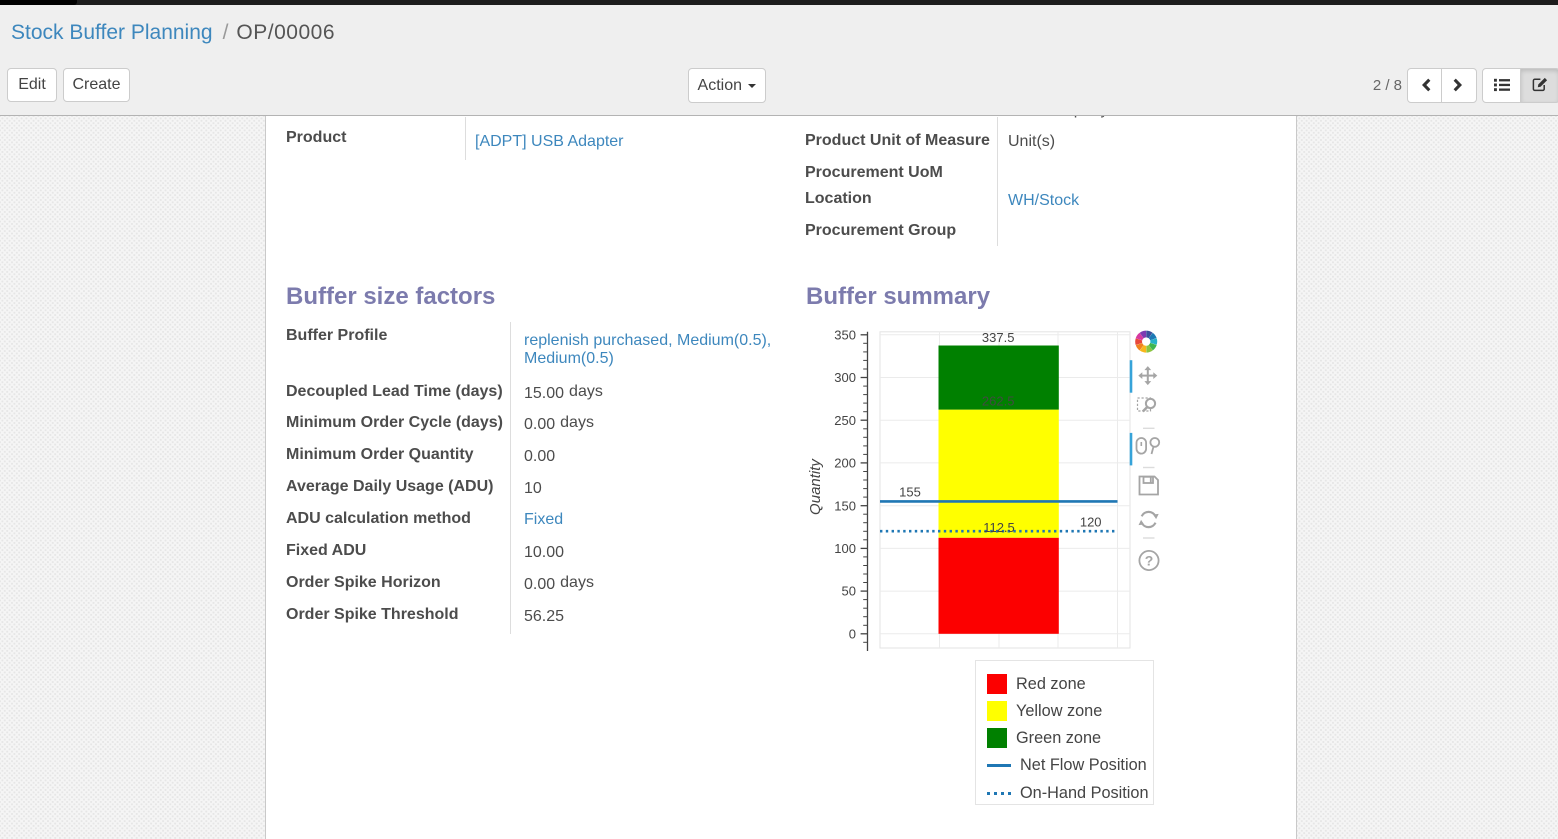 The height and width of the screenshot is (839, 1558). What do you see at coordinates (845, 334) in the screenshot?
I see `svg-text: 350` at bounding box center [845, 334].